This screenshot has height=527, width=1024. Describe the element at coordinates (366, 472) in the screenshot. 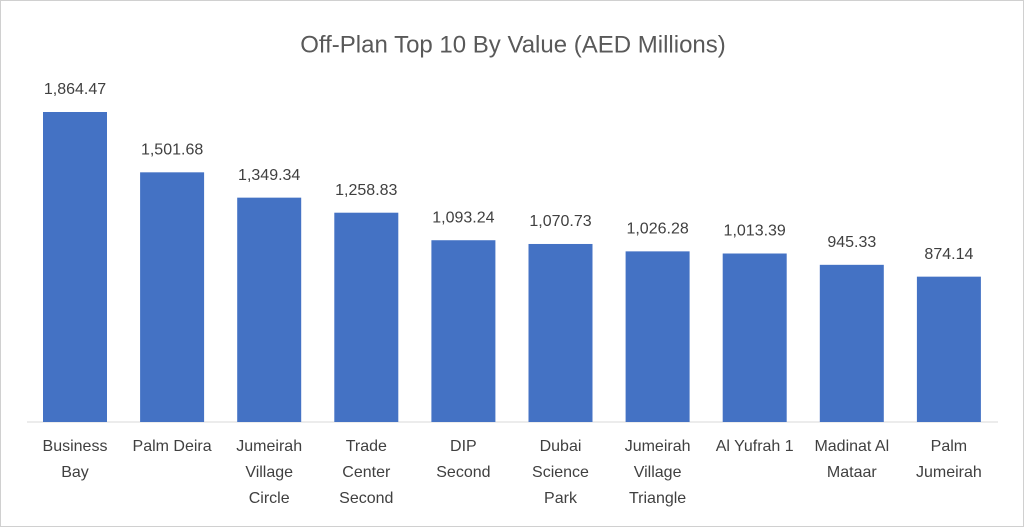

I see `x-tick-label: Trade Center Second` at that location.